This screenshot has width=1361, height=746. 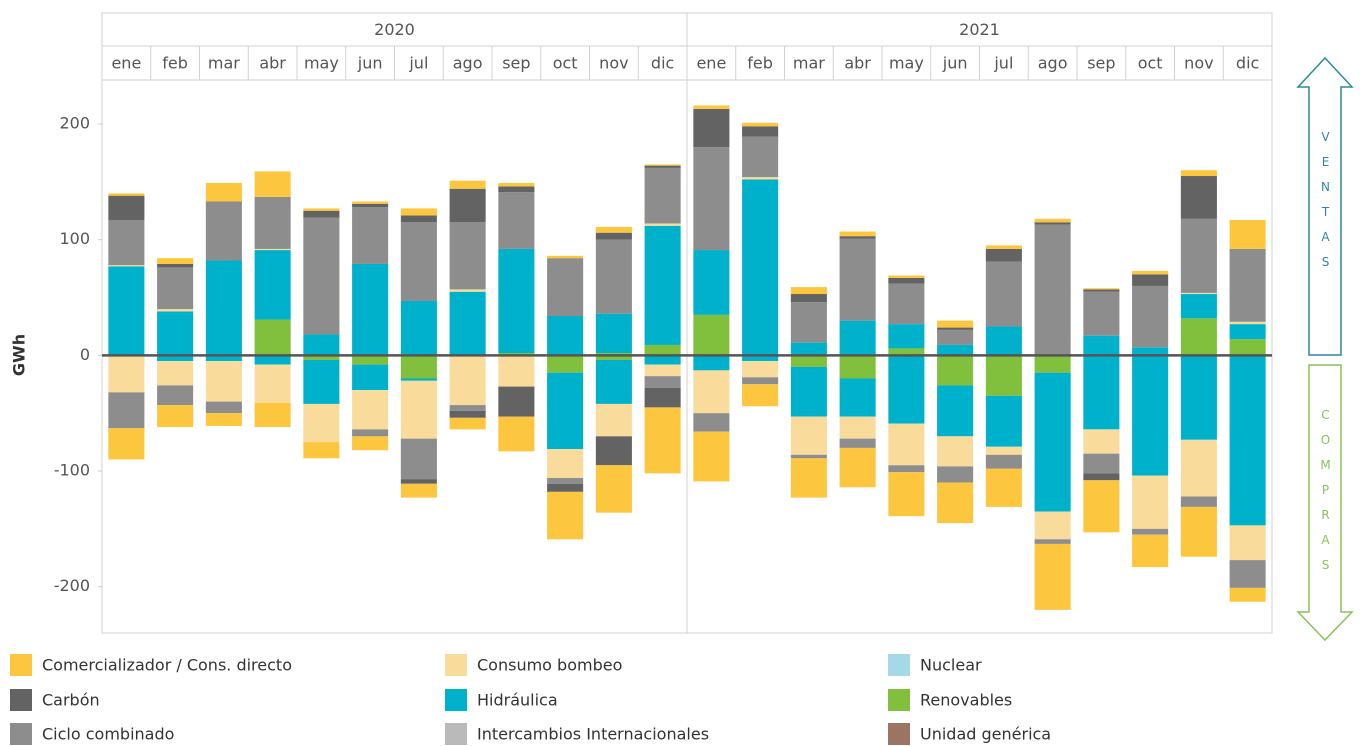 I want to click on x-tick-label: jun, so click(x=370, y=63).